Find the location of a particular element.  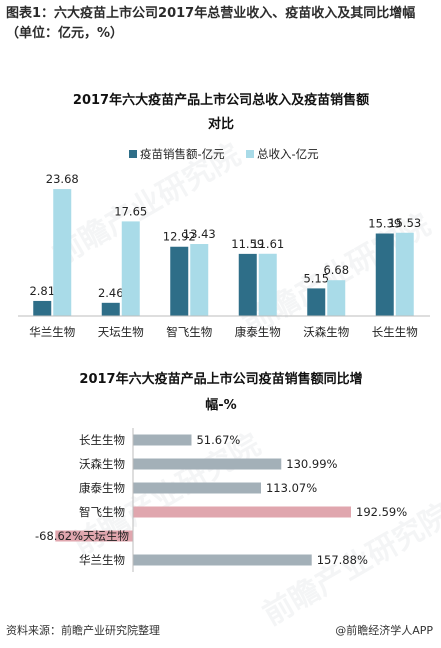

bar-value-label: 113.07% is located at coordinates (291, 488).